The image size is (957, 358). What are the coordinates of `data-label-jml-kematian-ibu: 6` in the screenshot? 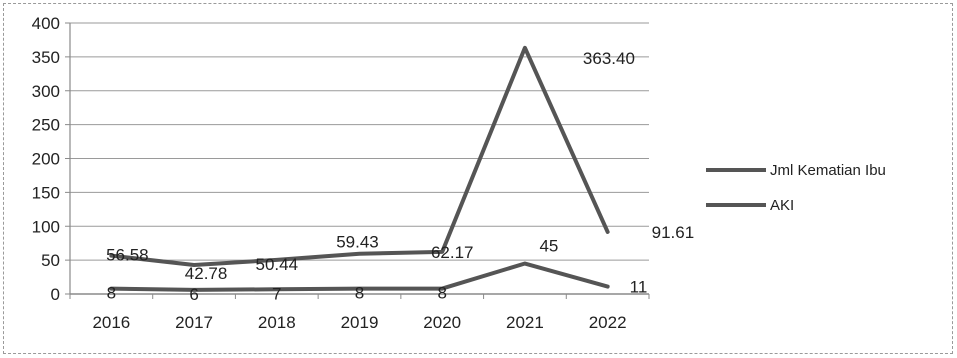 It's located at (193, 294).